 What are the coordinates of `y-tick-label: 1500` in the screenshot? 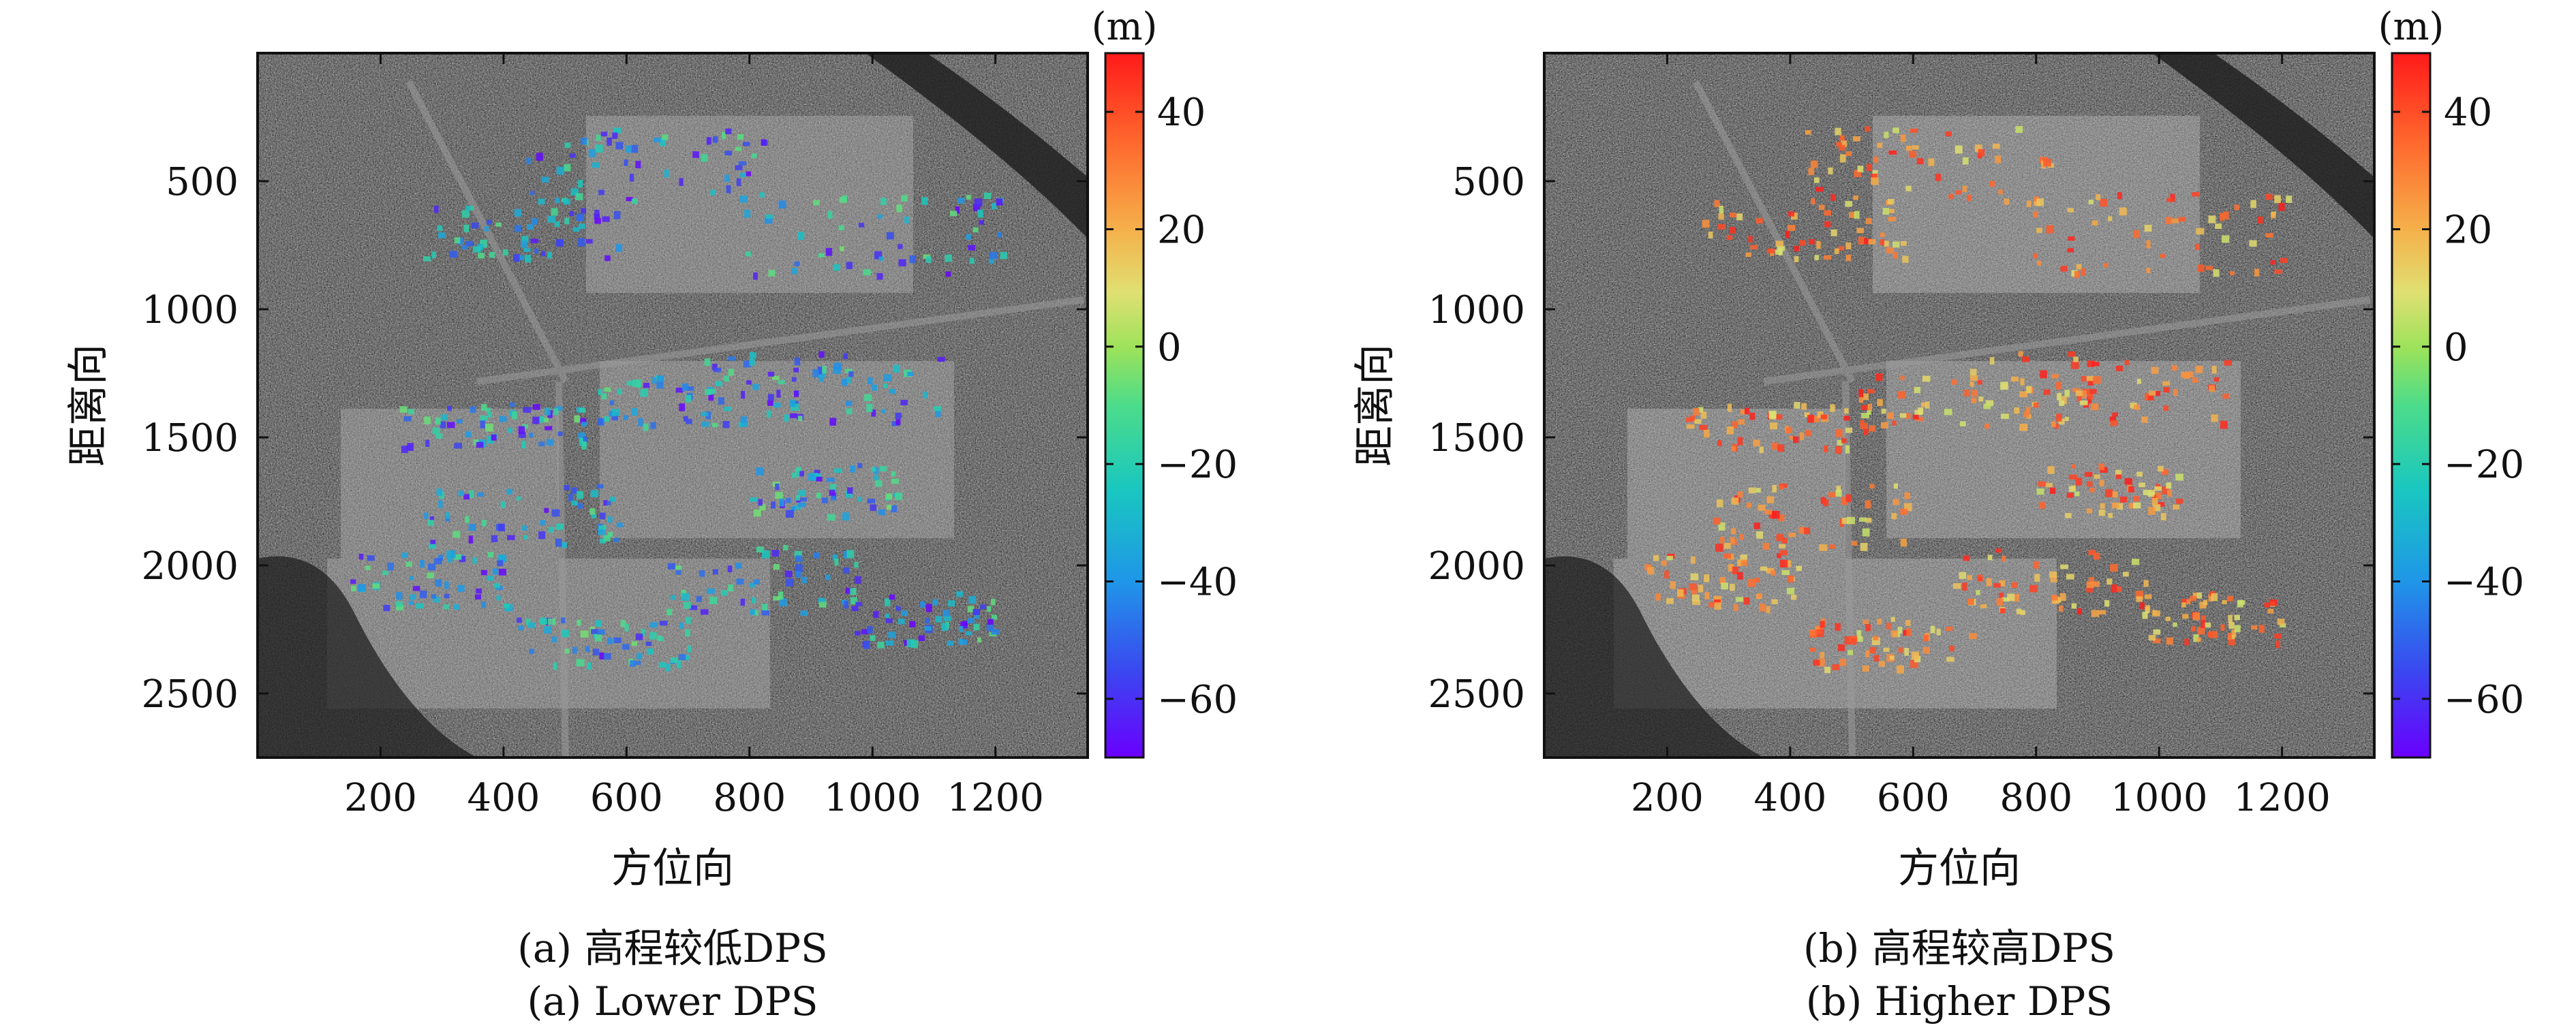 It's located at (1477, 438).